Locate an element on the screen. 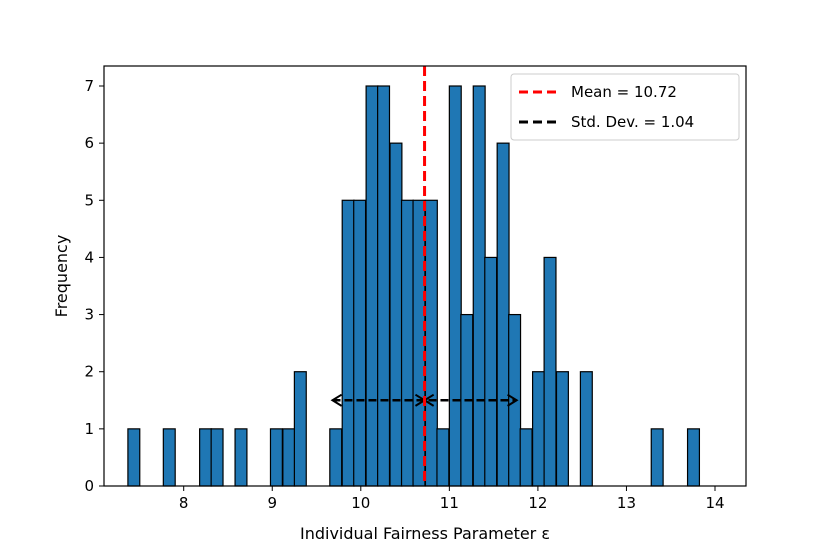 The height and width of the screenshot is (558, 830). legend-std-label: Std. Dev. = 1.04 is located at coordinates (632, 122).